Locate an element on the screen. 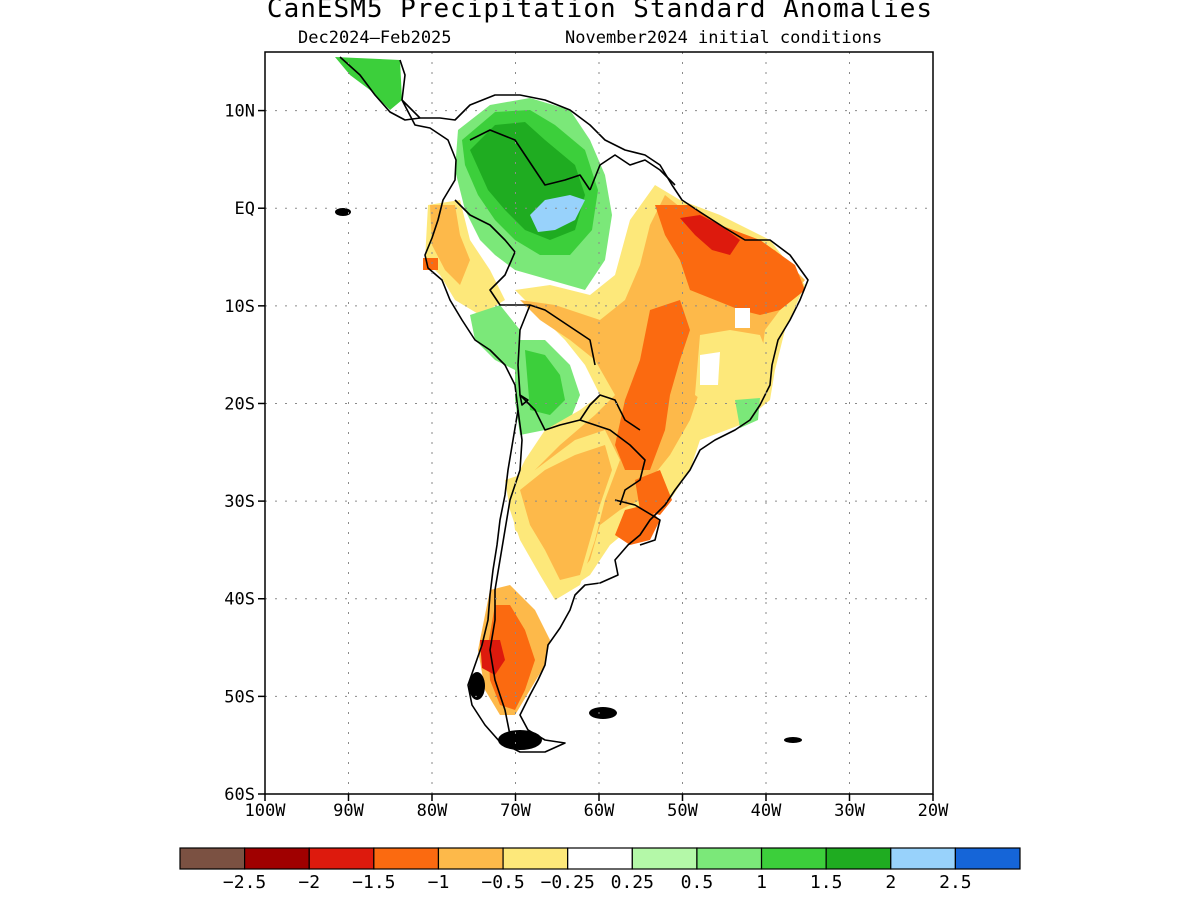  colorbar-label: −0.5 is located at coordinates (502, 882).